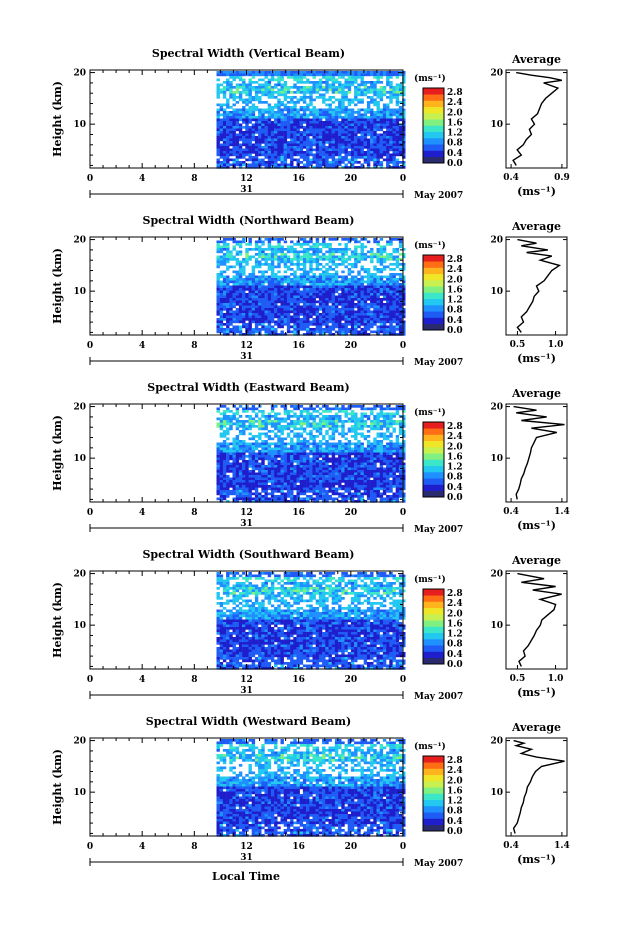  I want to click on colorbar-segment, so click(433, 135).